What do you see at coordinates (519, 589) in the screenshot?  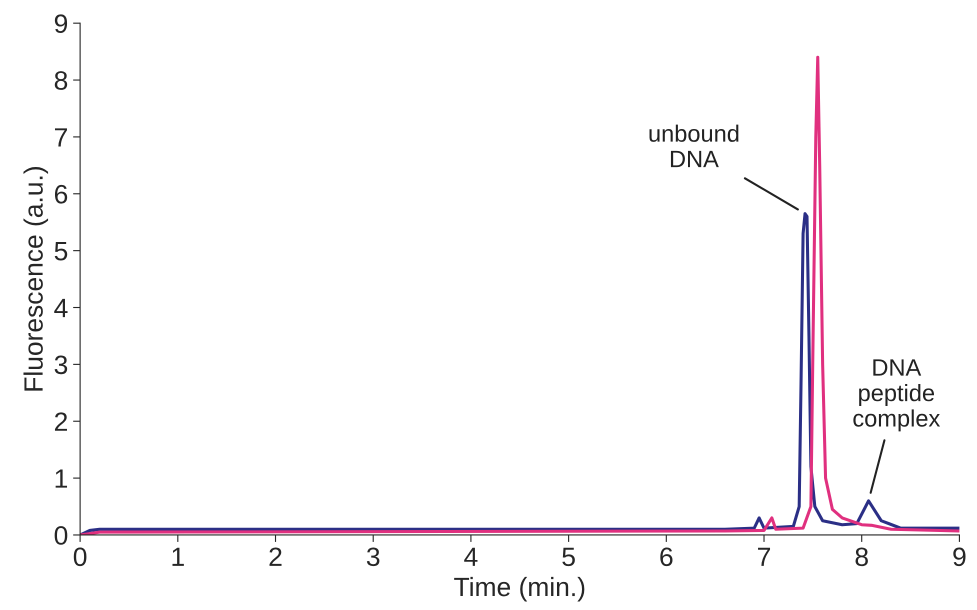 I see `x-axis-title: Time (min.)` at bounding box center [519, 589].